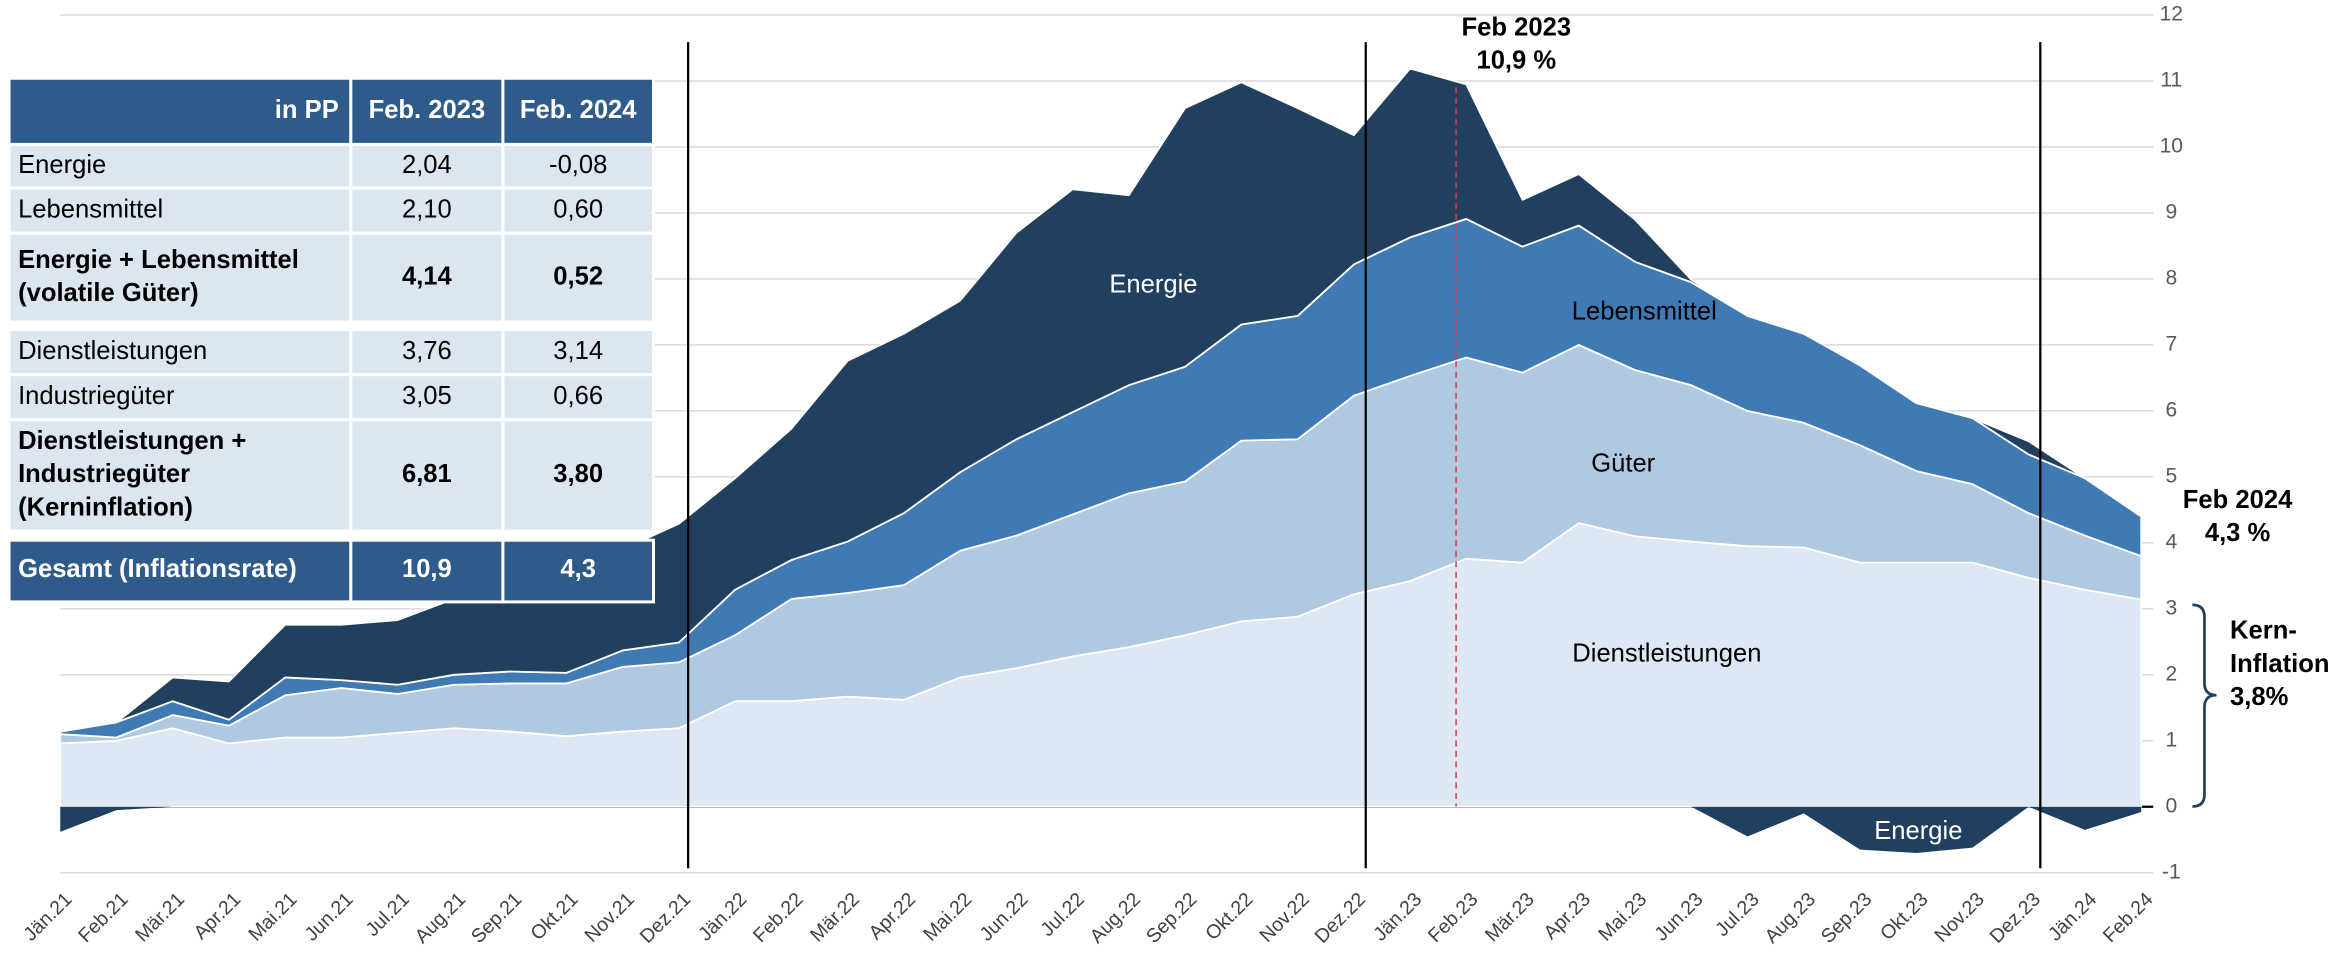 Image resolution: width=2349 pixels, height=956 pixels. I want to click on x-tick-label: Jun.21, so click(329, 916).